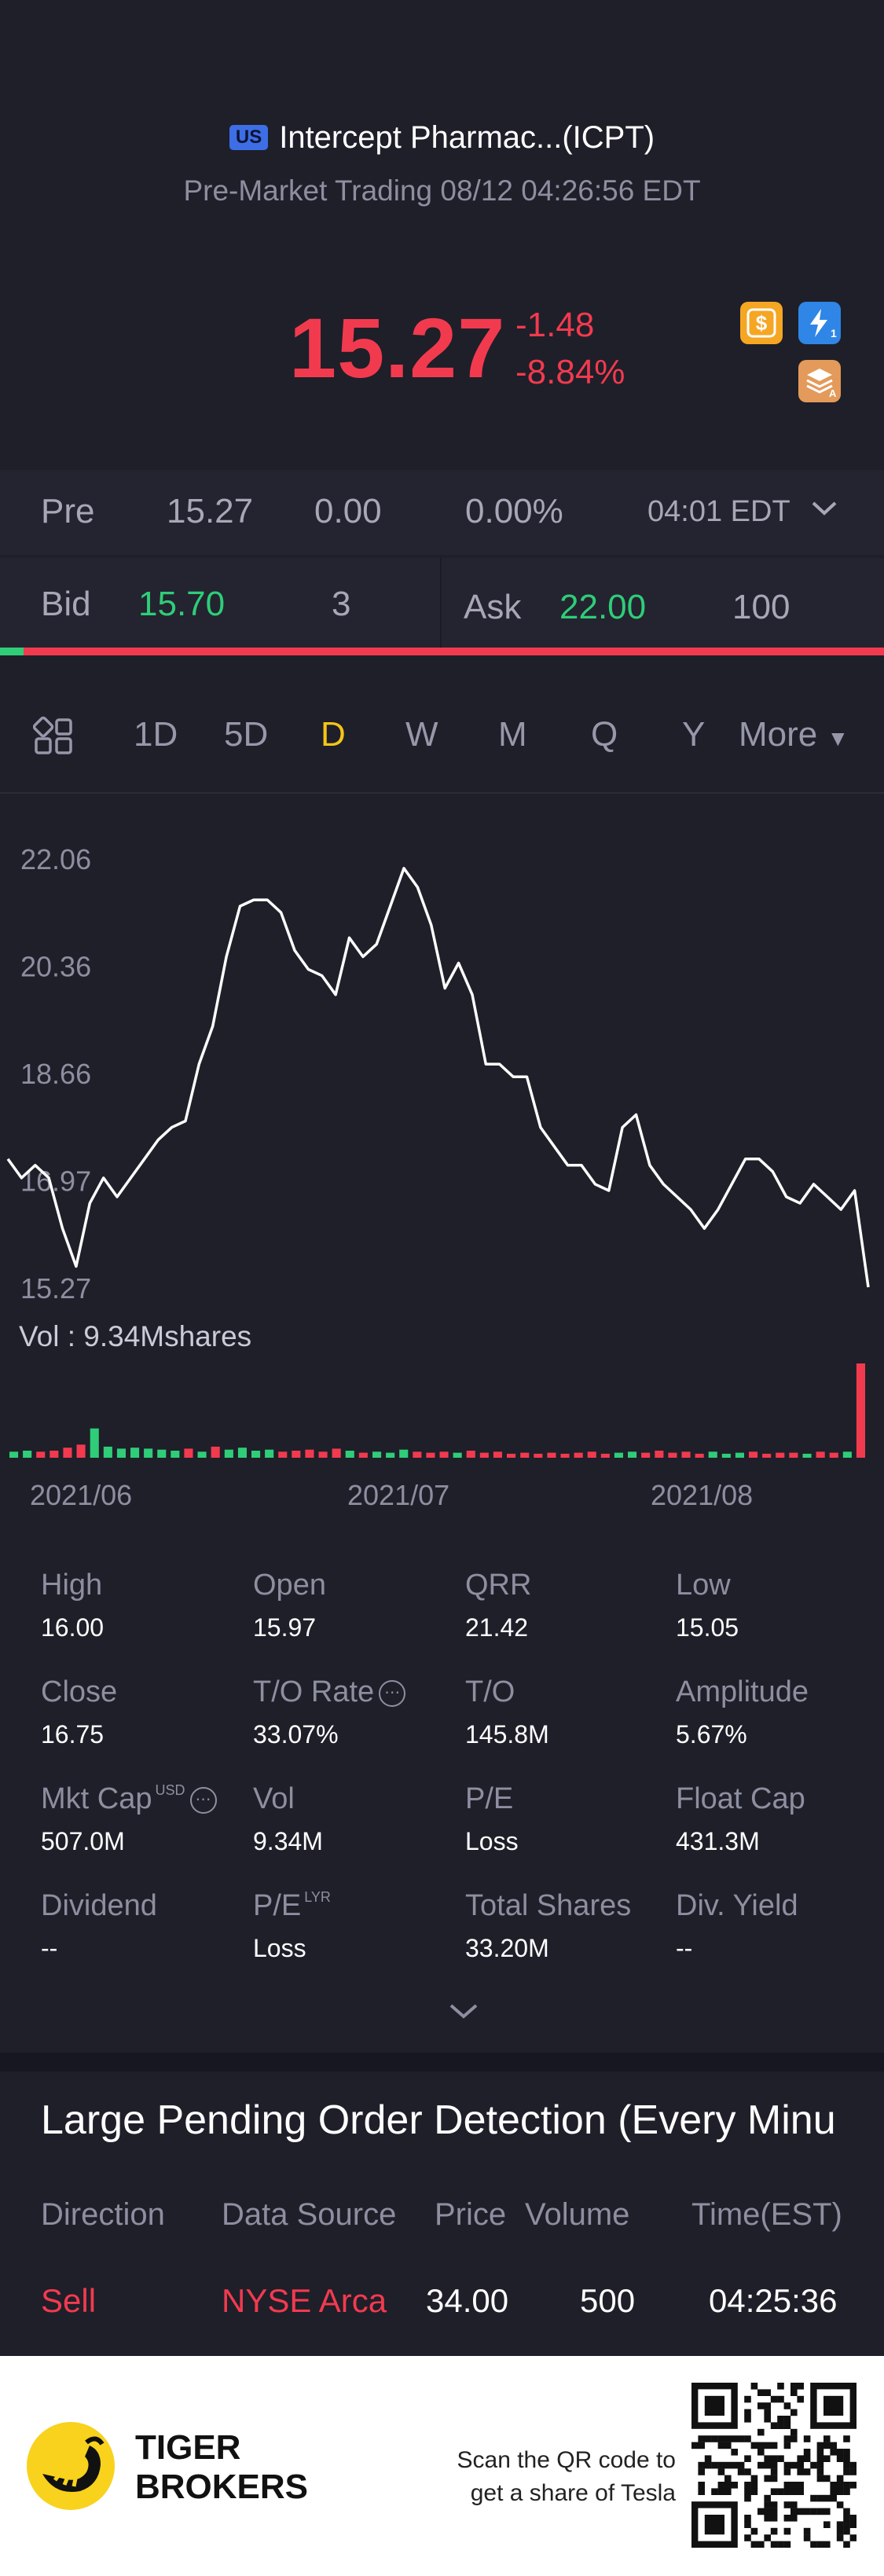  I want to click on stat-cell: P/E Loss, so click(492, 1819).